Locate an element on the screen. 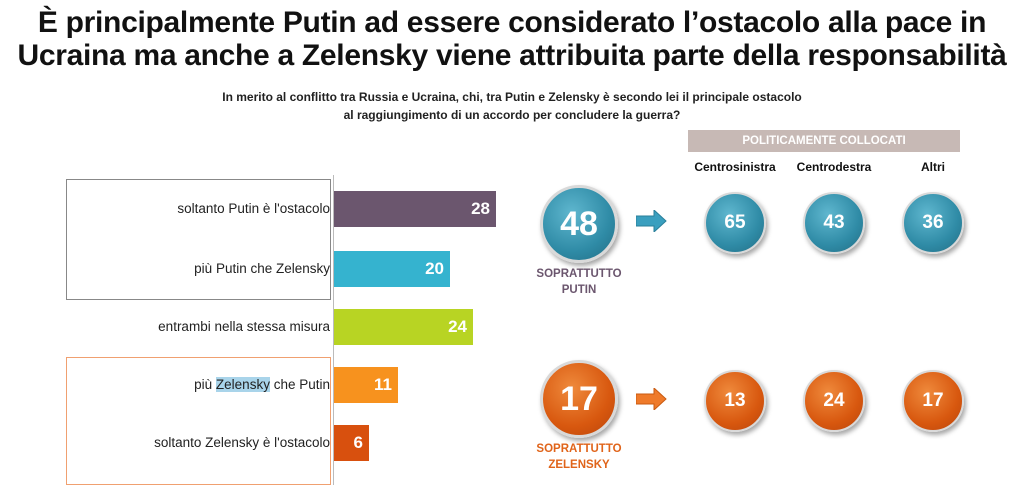 This screenshot has height=485, width=1024. summary-putin-label-line-1: SOPRATTUTTO is located at coordinates (579, 274).